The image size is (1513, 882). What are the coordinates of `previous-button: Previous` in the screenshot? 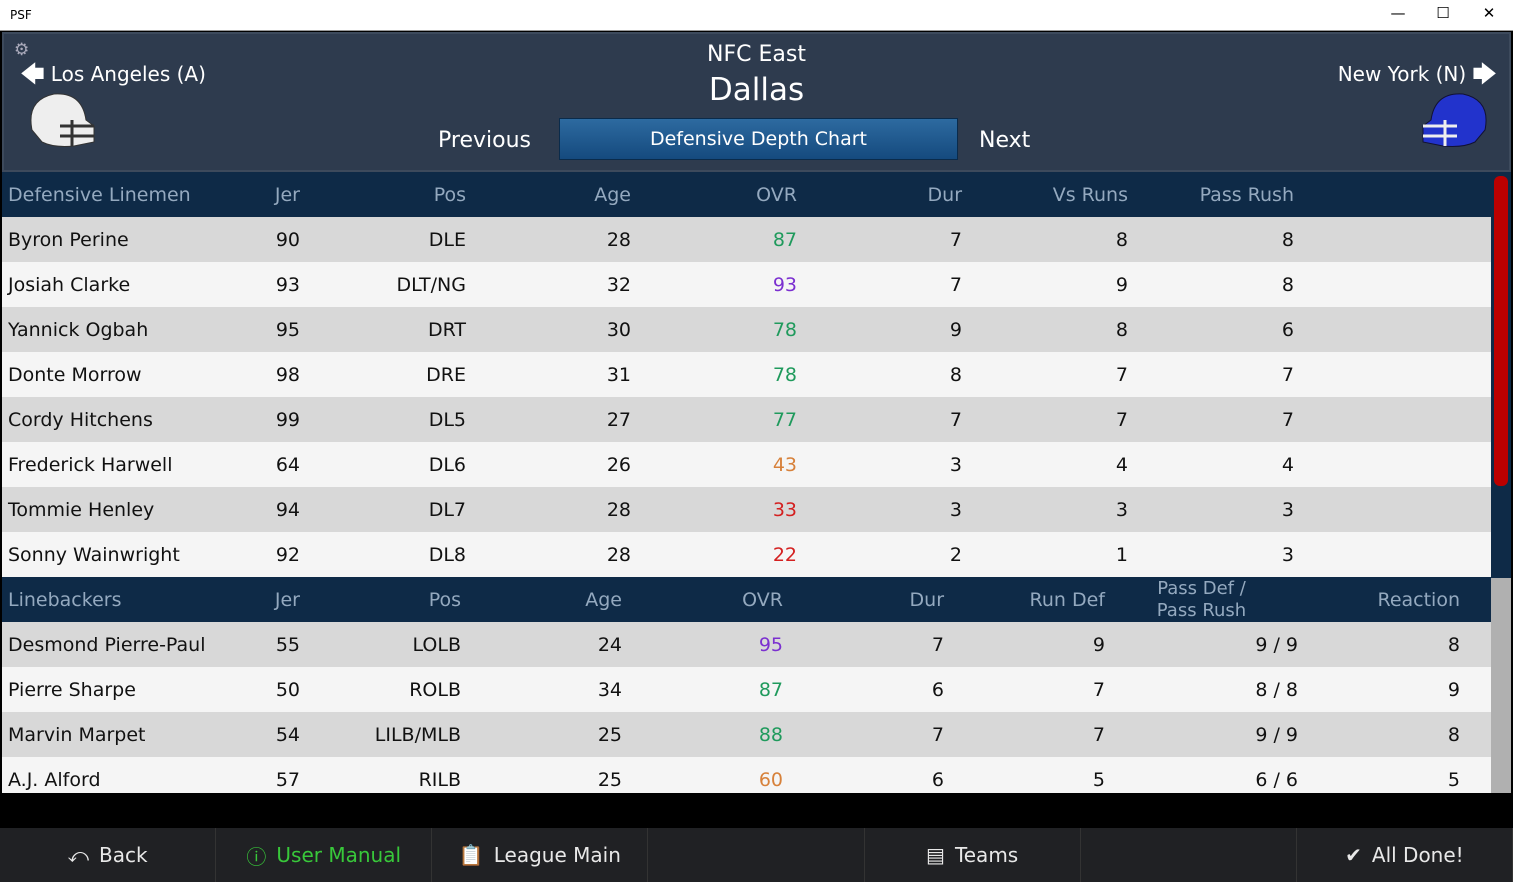 It's located at (484, 140).